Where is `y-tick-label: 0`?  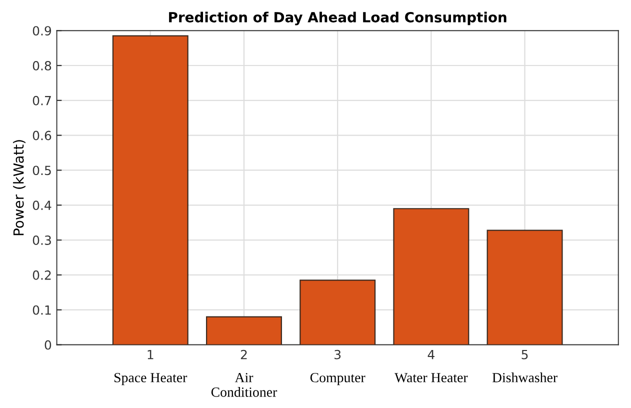 y-tick-label: 0 is located at coordinates (48, 345).